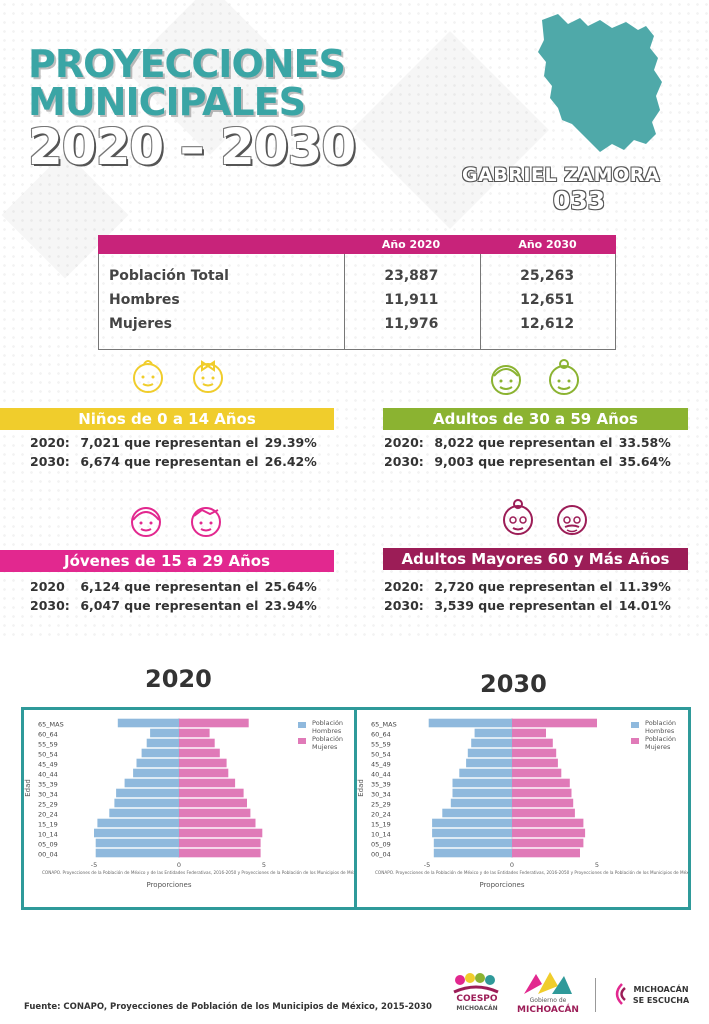  What do you see at coordinates (381, 774) in the screenshot?
I see `tick-label-40_44: 40_44` at bounding box center [381, 774].